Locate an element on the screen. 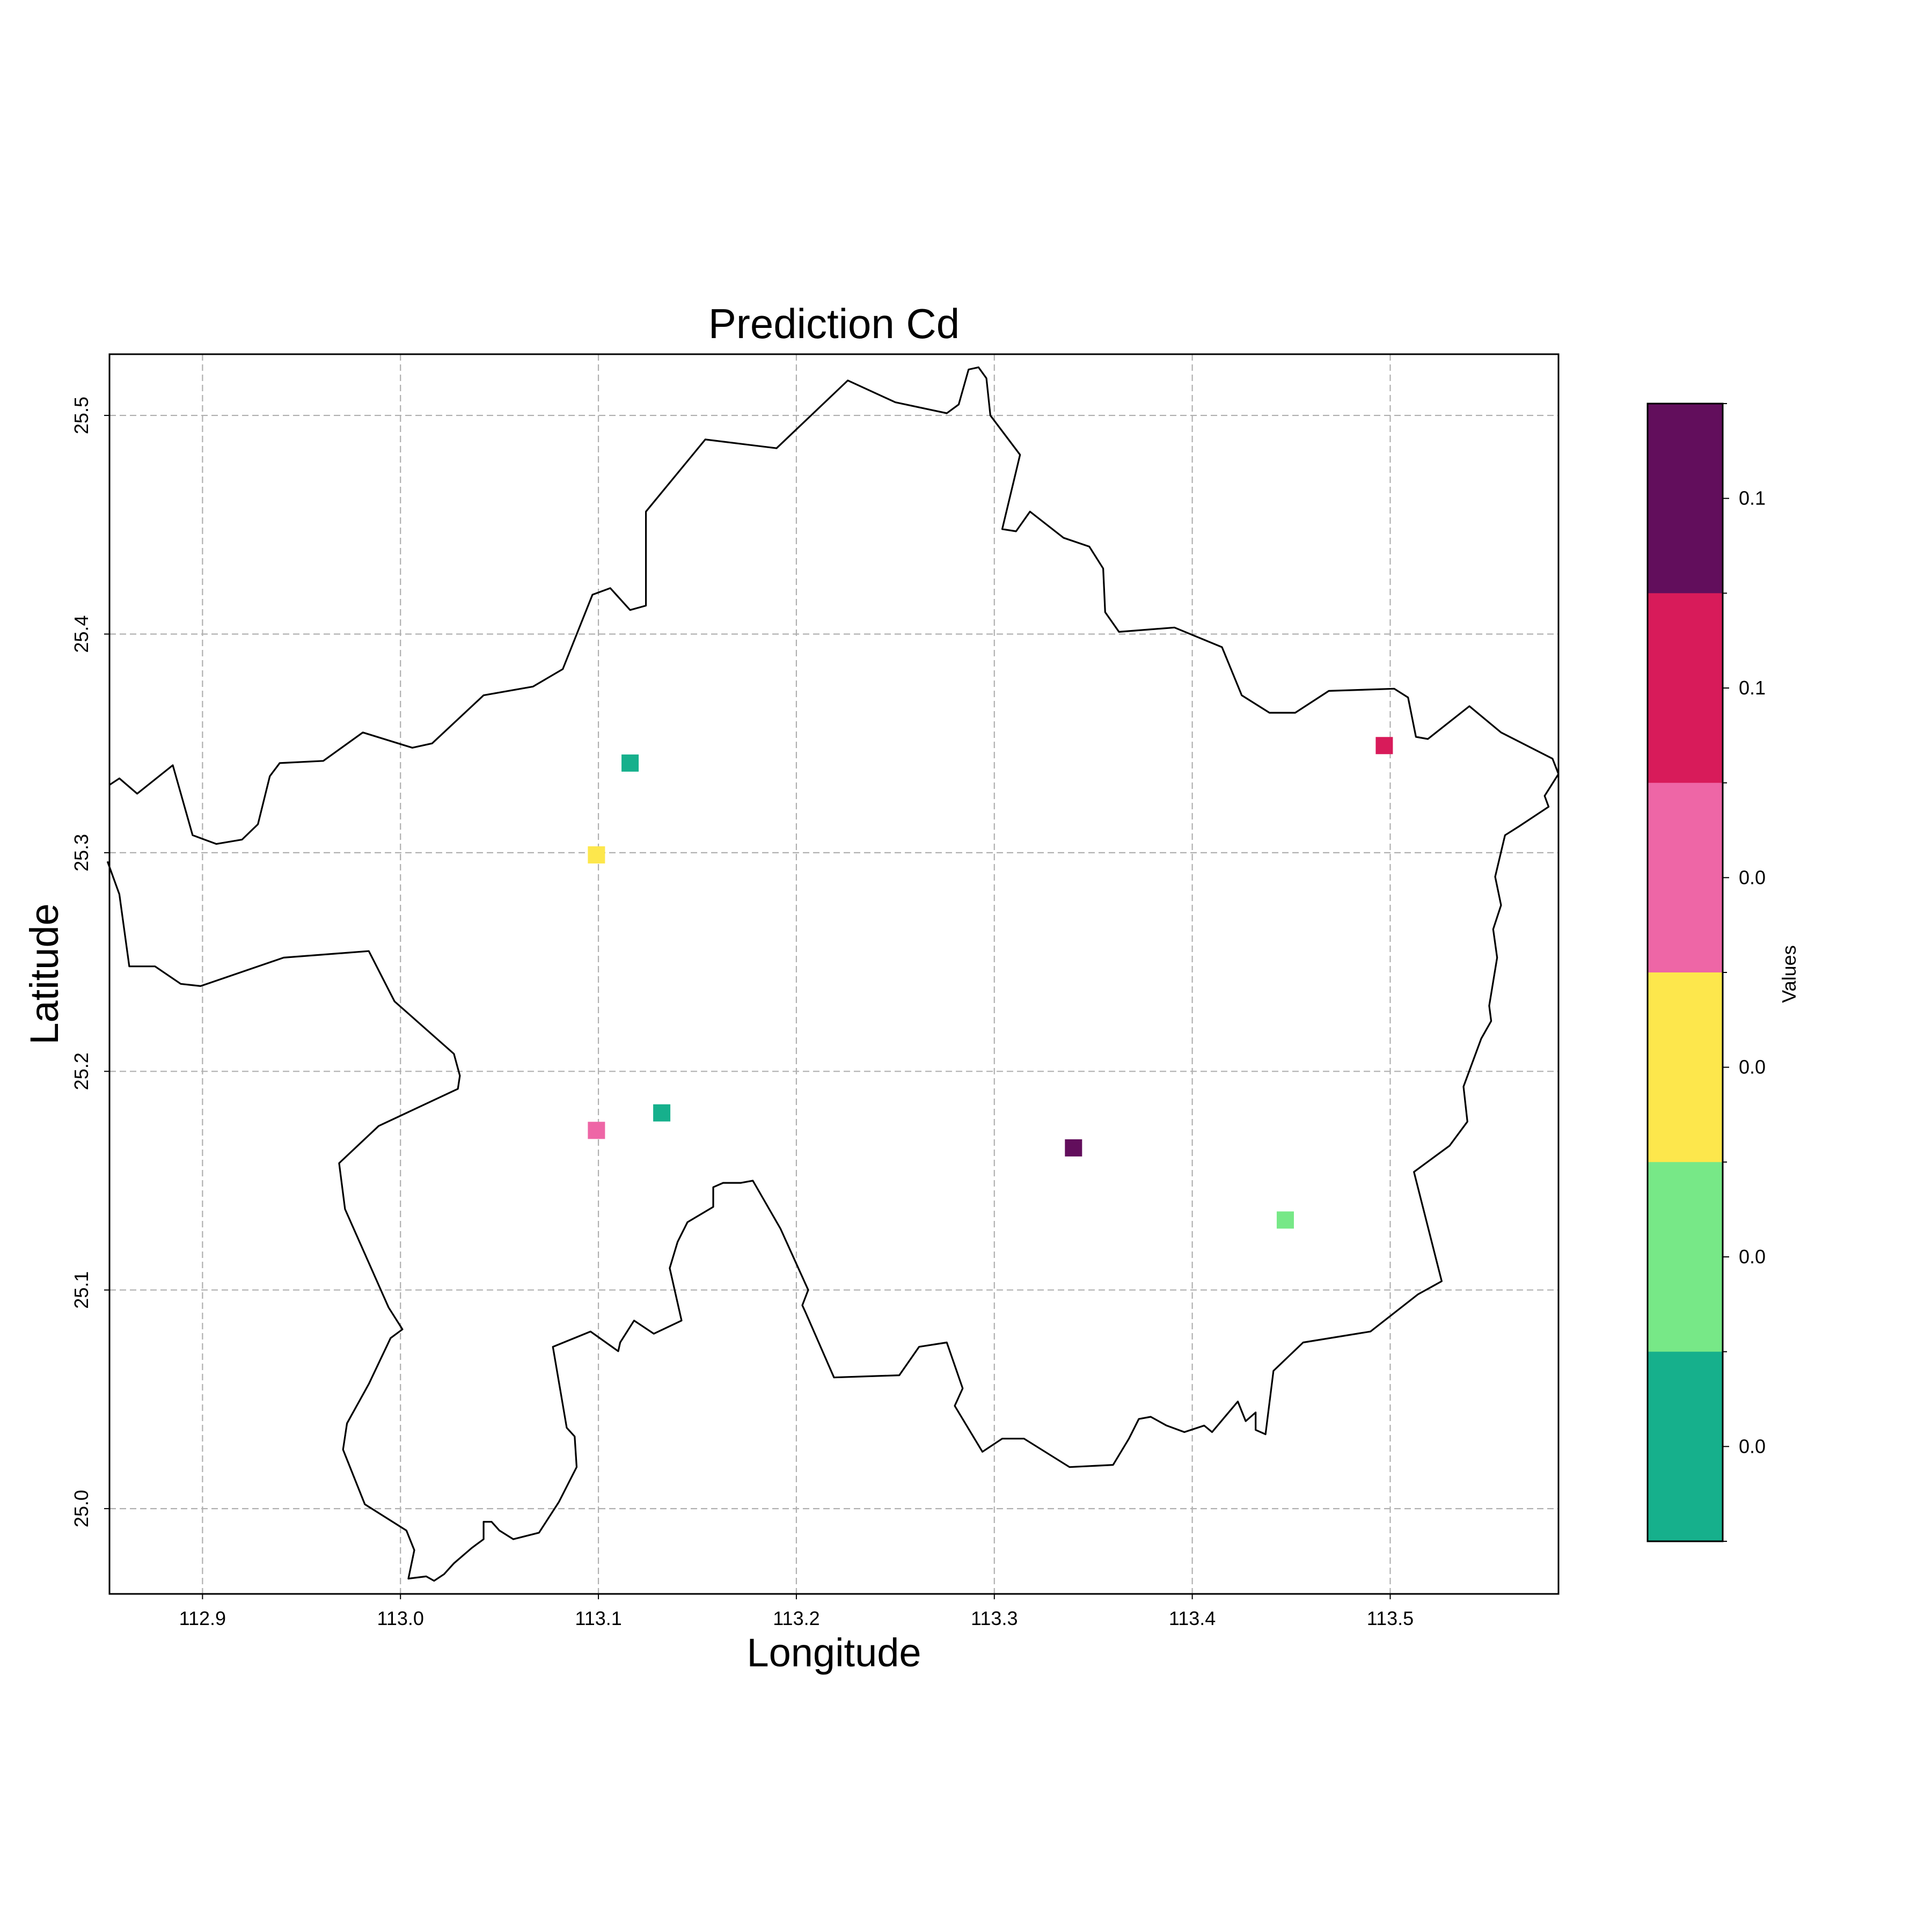 This screenshot has height=1932, width=1932. y-tick-label: 25.0 is located at coordinates (81, 1508).